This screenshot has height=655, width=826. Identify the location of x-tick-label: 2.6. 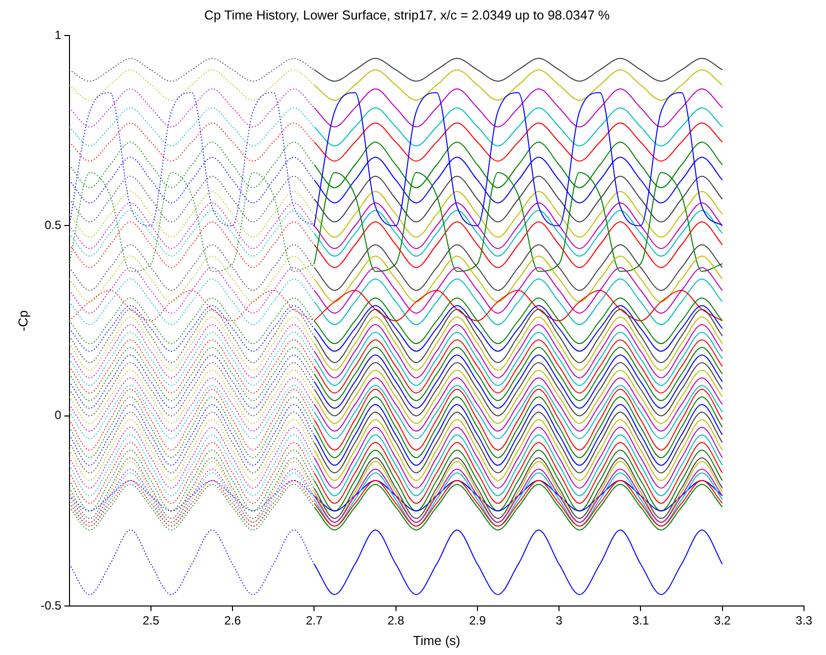
(233, 621).